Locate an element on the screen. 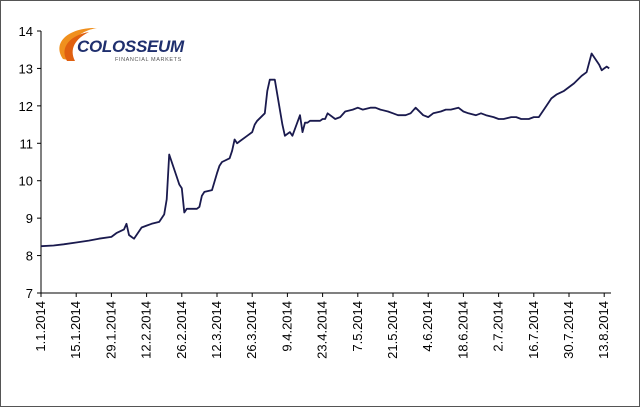  y-tick-label: 8 is located at coordinates (29, 256).